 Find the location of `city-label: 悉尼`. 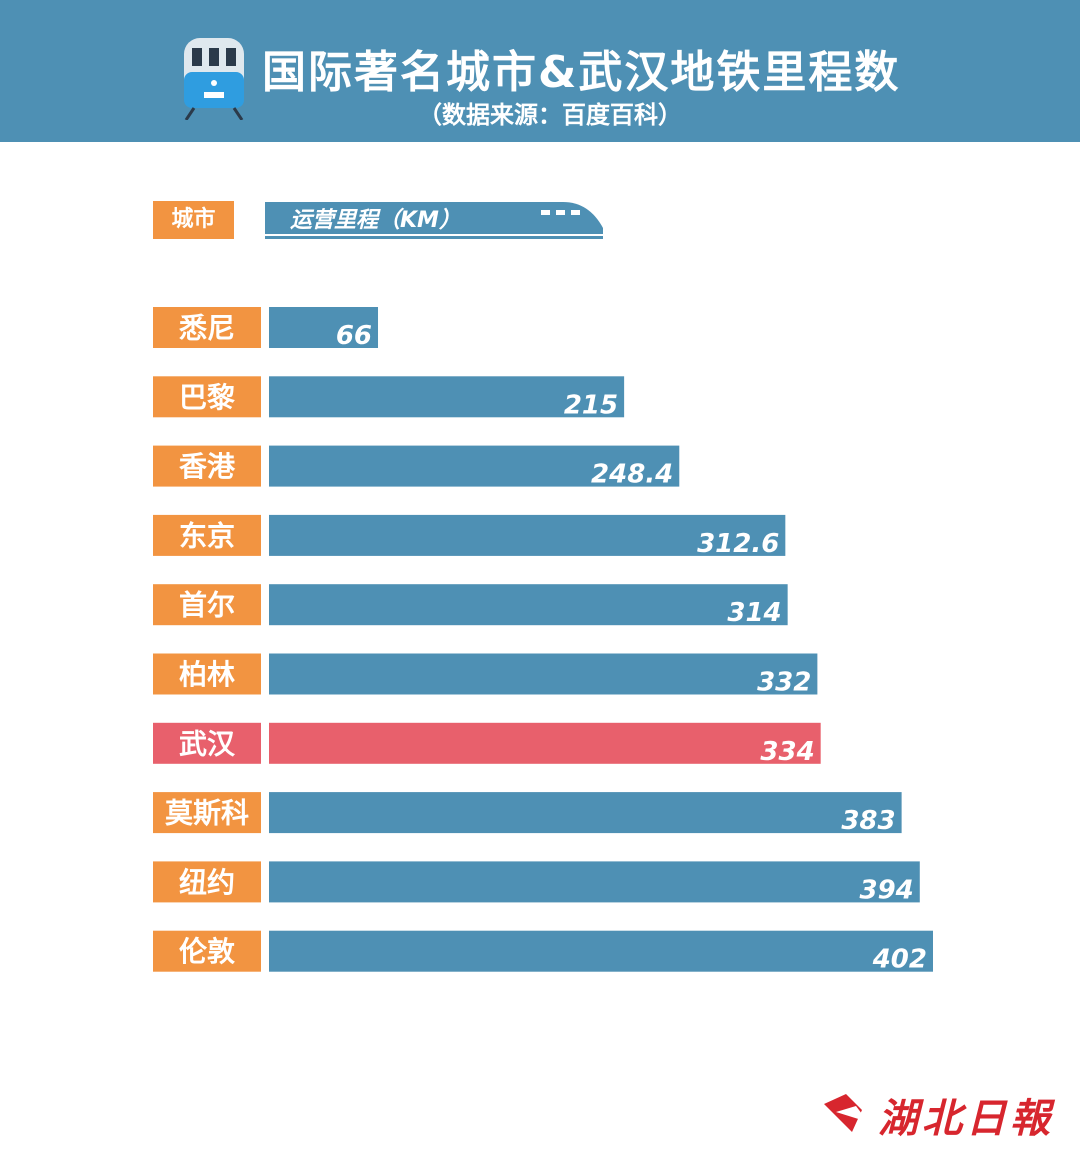

city-label: 悉尼 is located at coordinates (207, 328).